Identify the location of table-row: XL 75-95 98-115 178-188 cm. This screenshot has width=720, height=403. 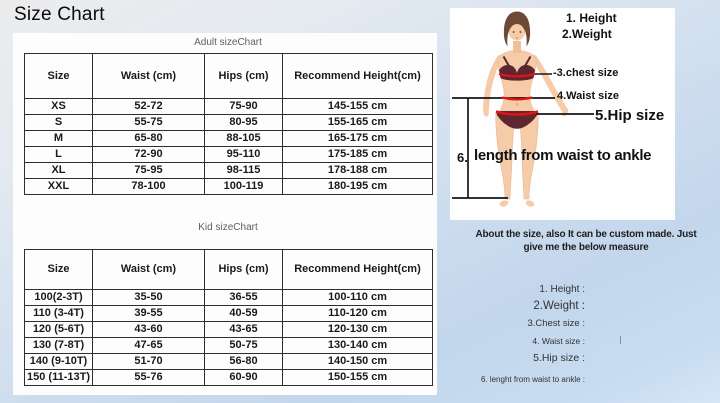
(228, 170).